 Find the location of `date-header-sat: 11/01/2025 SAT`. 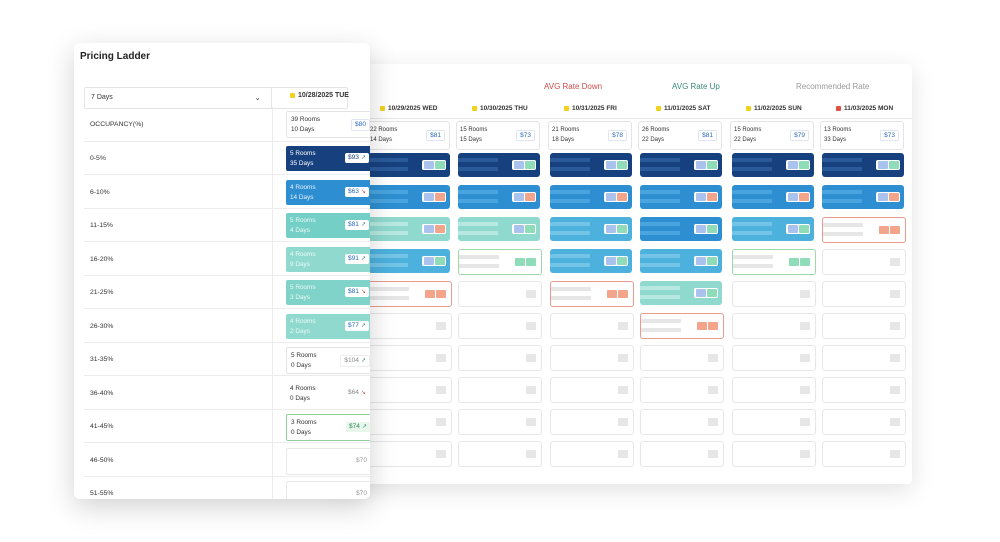

date-header-sat: 11/01/2025 SAT is located at coordinates (683, 108).